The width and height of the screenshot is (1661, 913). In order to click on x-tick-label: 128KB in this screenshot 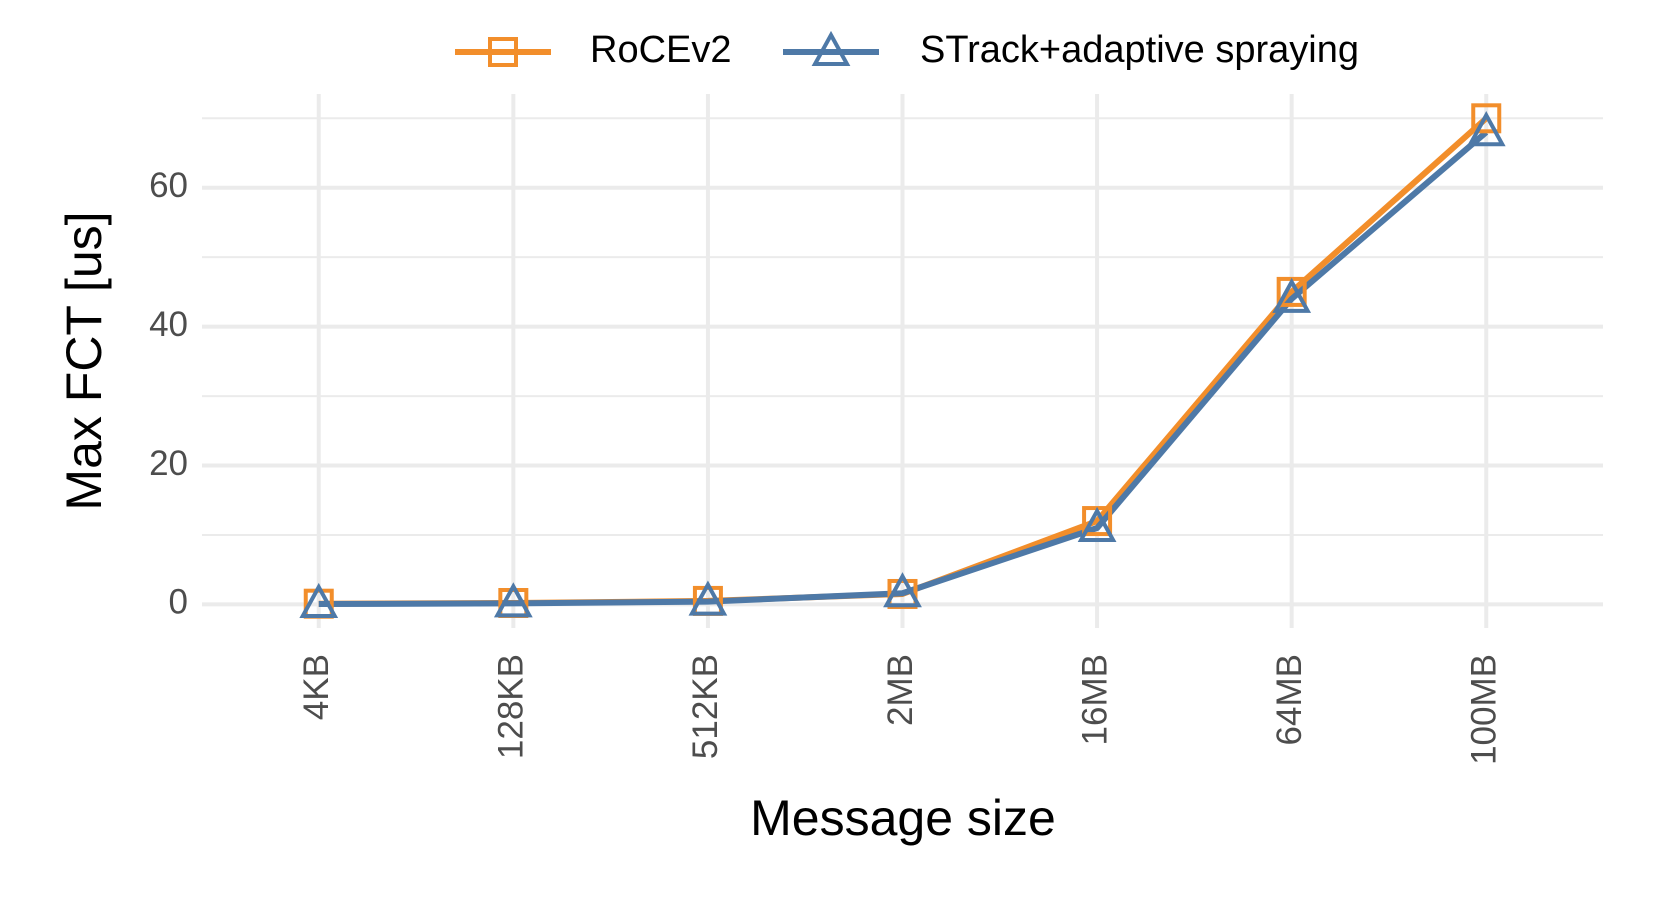, I will do `click(511, 706)`.